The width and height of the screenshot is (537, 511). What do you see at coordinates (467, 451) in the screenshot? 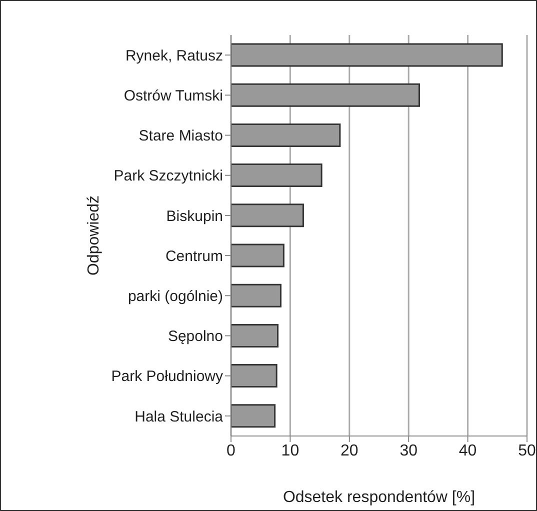
I see `x-tick-label: 40` at bounding box center [467, 451].